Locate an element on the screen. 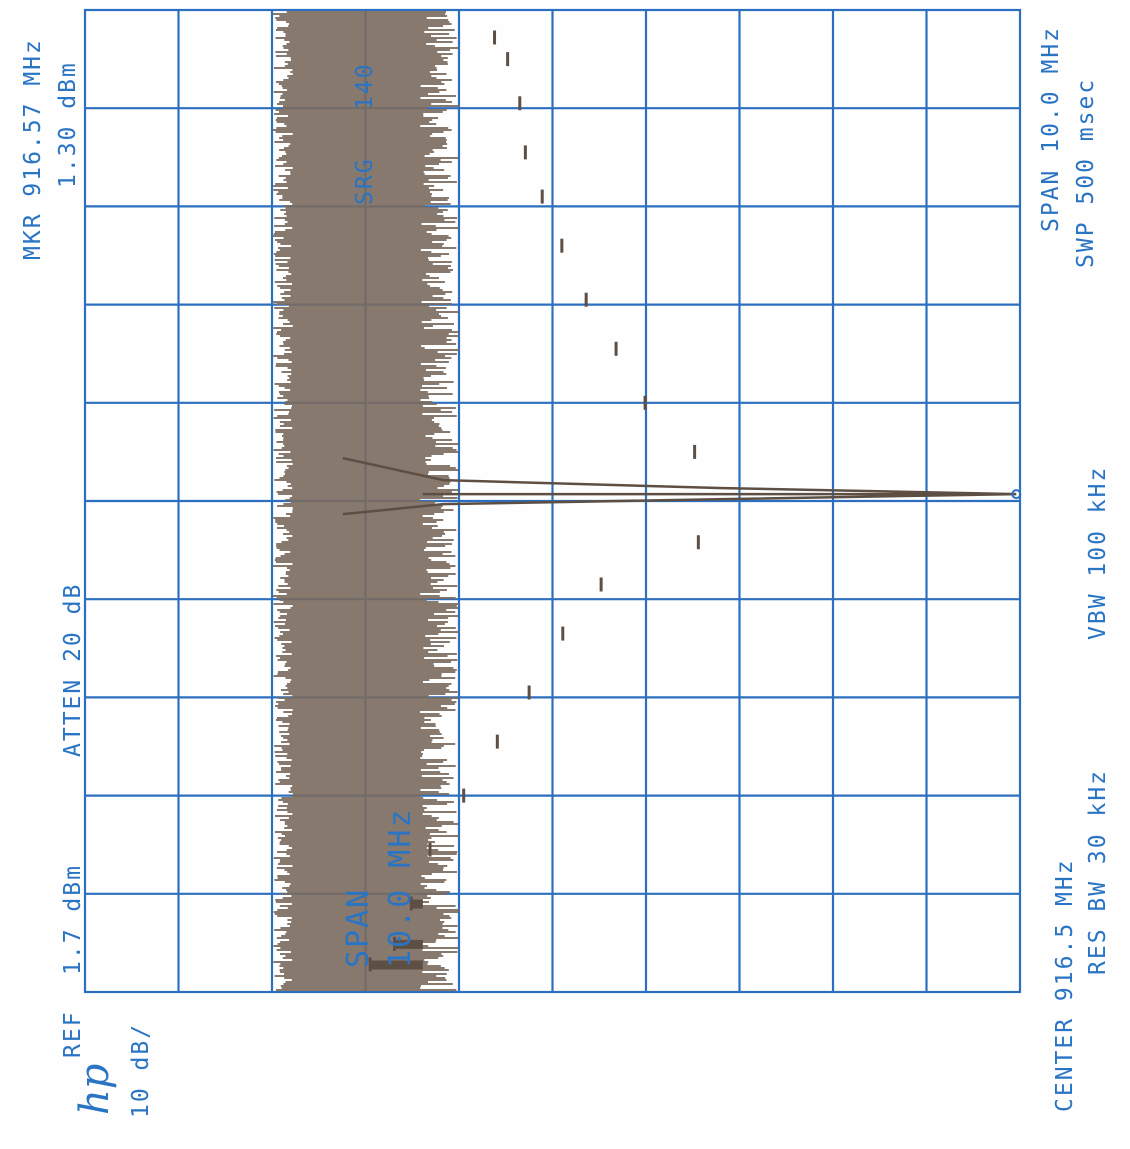 This screenshot has width=1130, height=1149. noise-floor is located at coordinates (366, 501).